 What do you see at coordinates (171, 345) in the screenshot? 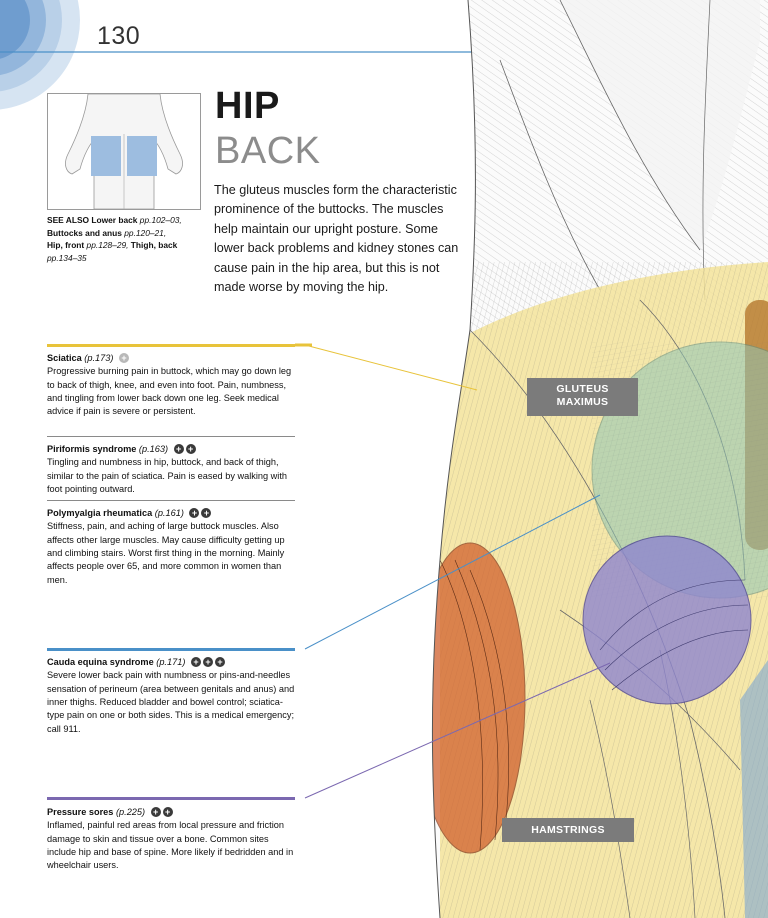
I see `yellow-section-rule` at bounding box center [171, 345].